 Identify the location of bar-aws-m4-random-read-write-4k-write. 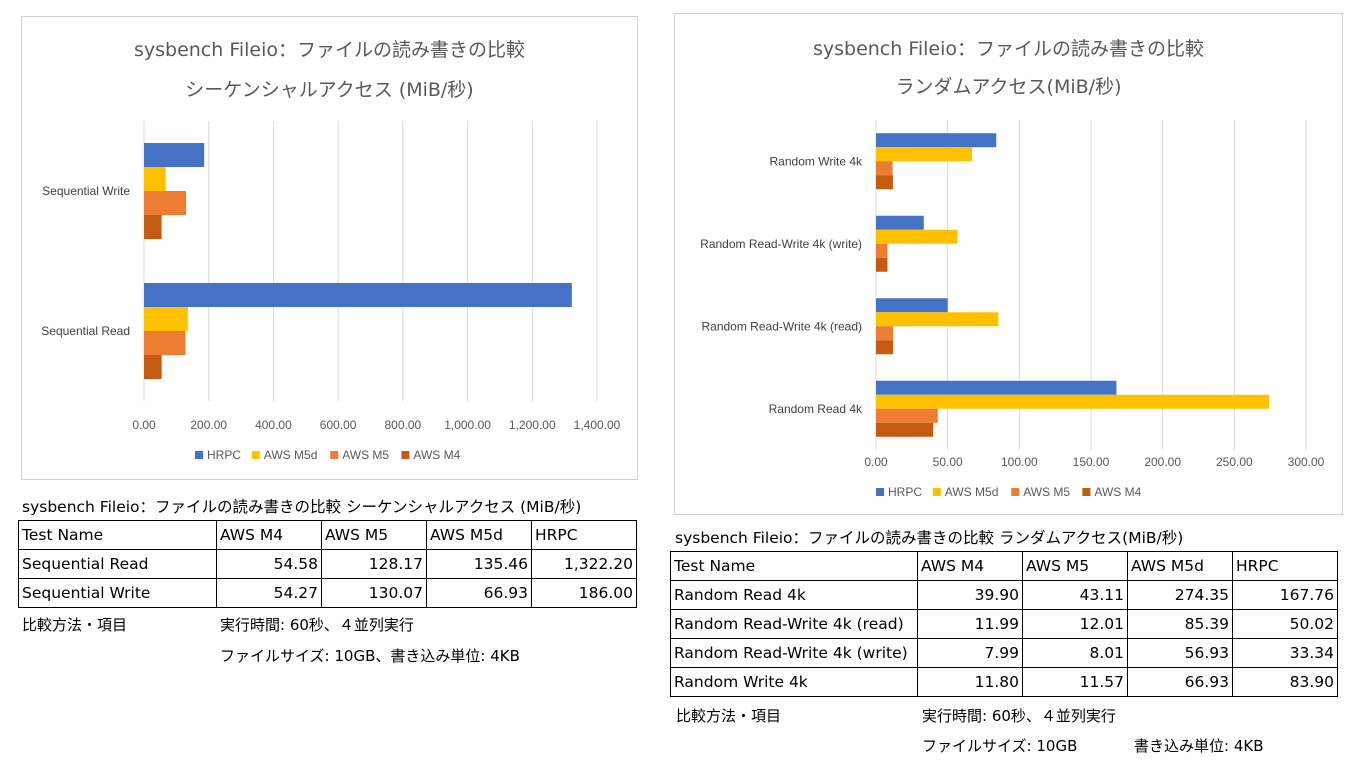
(882, 264).